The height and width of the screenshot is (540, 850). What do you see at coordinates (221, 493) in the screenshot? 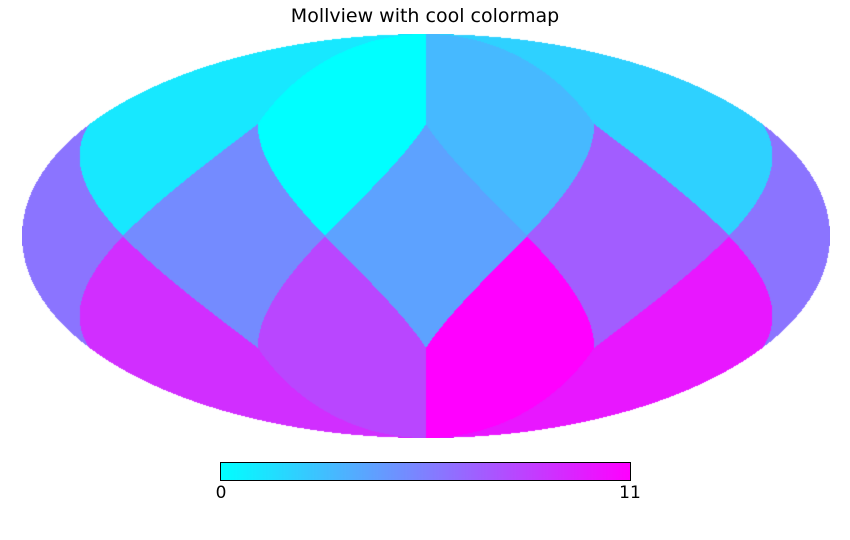
I see `colorbar-tick-min: 0` at bounding box center [221, 493].